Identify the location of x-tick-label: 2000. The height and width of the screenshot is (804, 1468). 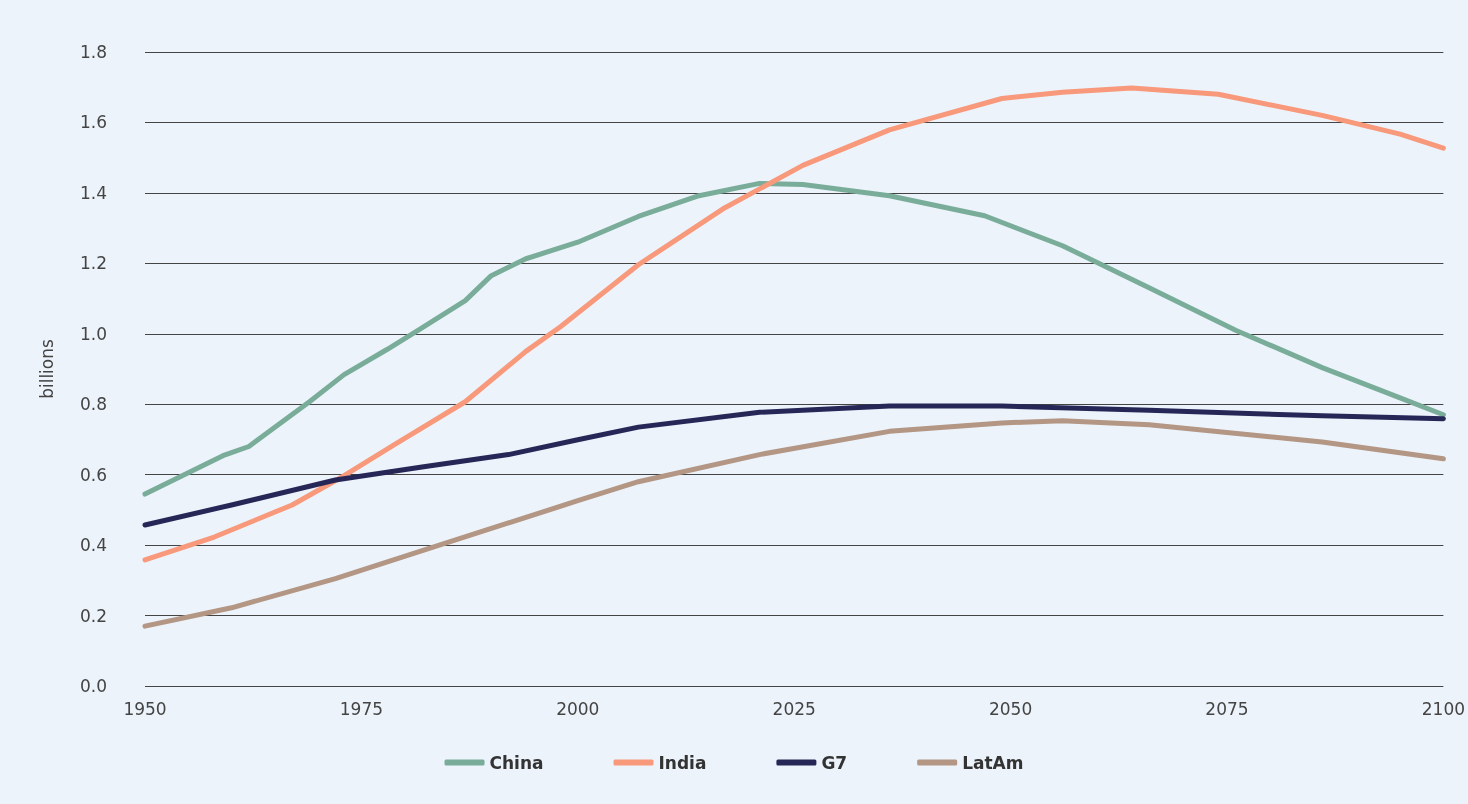
(578, 708).